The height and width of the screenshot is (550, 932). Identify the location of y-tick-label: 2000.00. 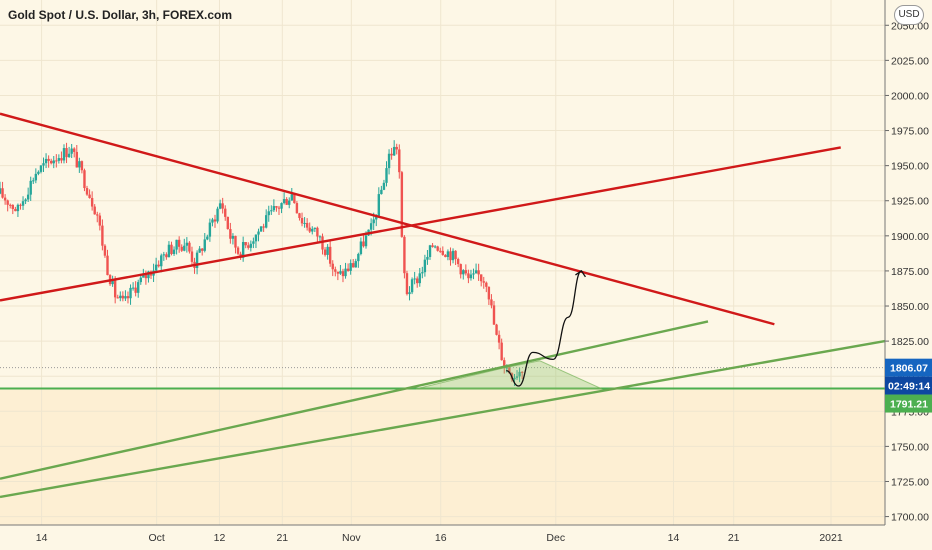
(910, 96).